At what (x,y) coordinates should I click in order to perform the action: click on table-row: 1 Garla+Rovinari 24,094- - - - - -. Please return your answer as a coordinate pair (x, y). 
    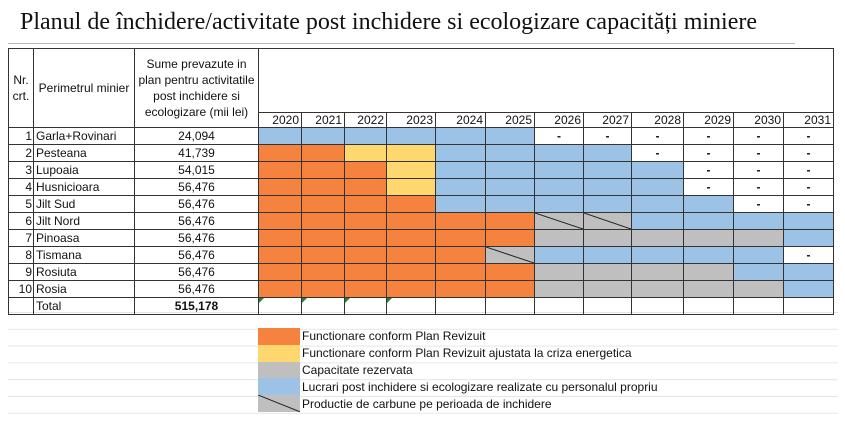
    Looking at the image, I should click on (421, 136).